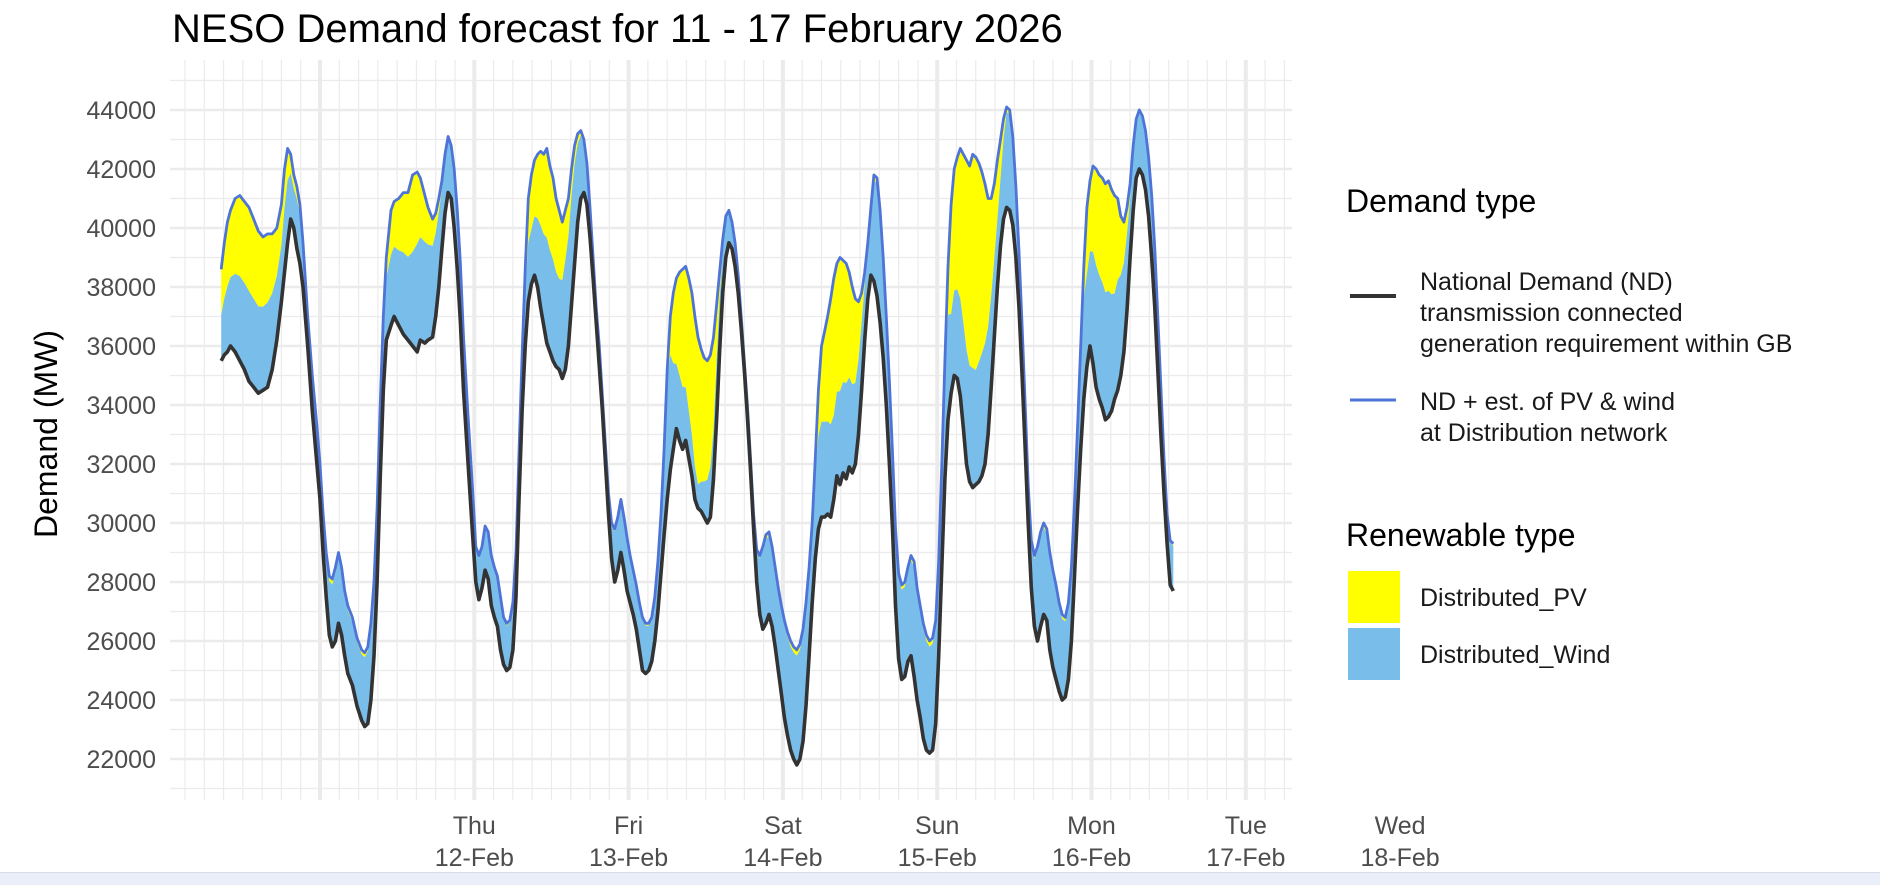 This screenshot has height=885, width=1880. I want to click on x-tick-label-date: 13-Feb, so click(628, 858).